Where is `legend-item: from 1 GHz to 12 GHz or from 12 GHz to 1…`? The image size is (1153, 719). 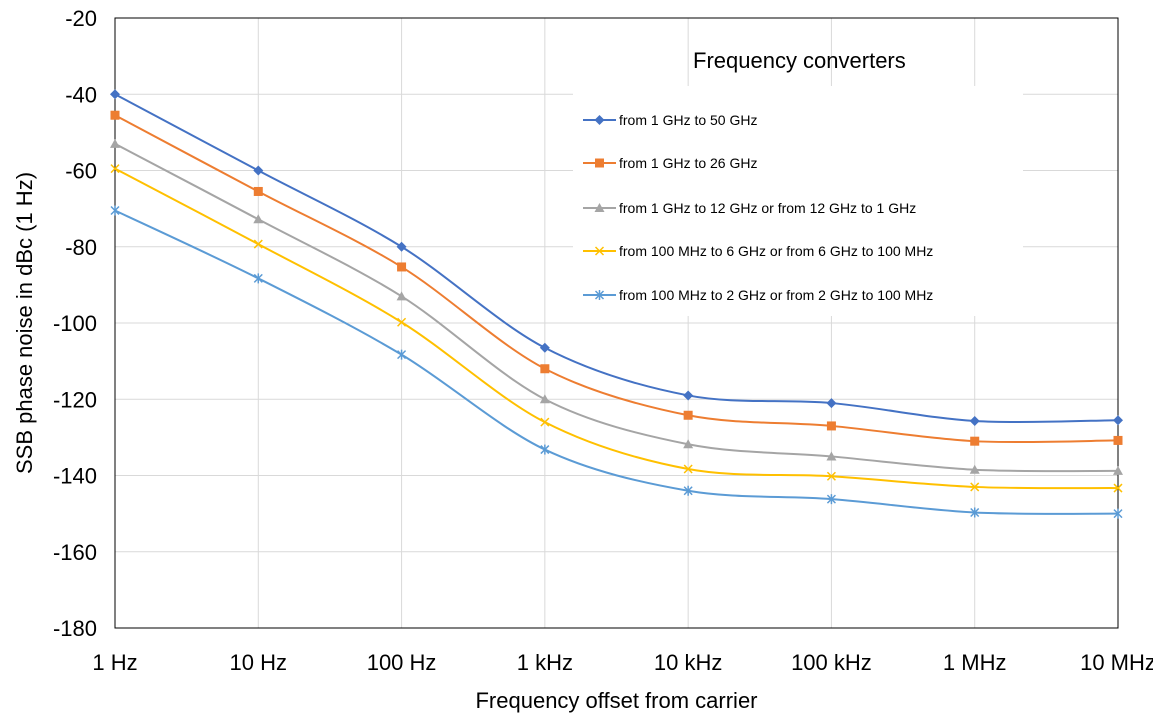 legend-item: from 1 GHz to 12 GHz or from 12 GHz to 1… is located at coordinates (749, 208).